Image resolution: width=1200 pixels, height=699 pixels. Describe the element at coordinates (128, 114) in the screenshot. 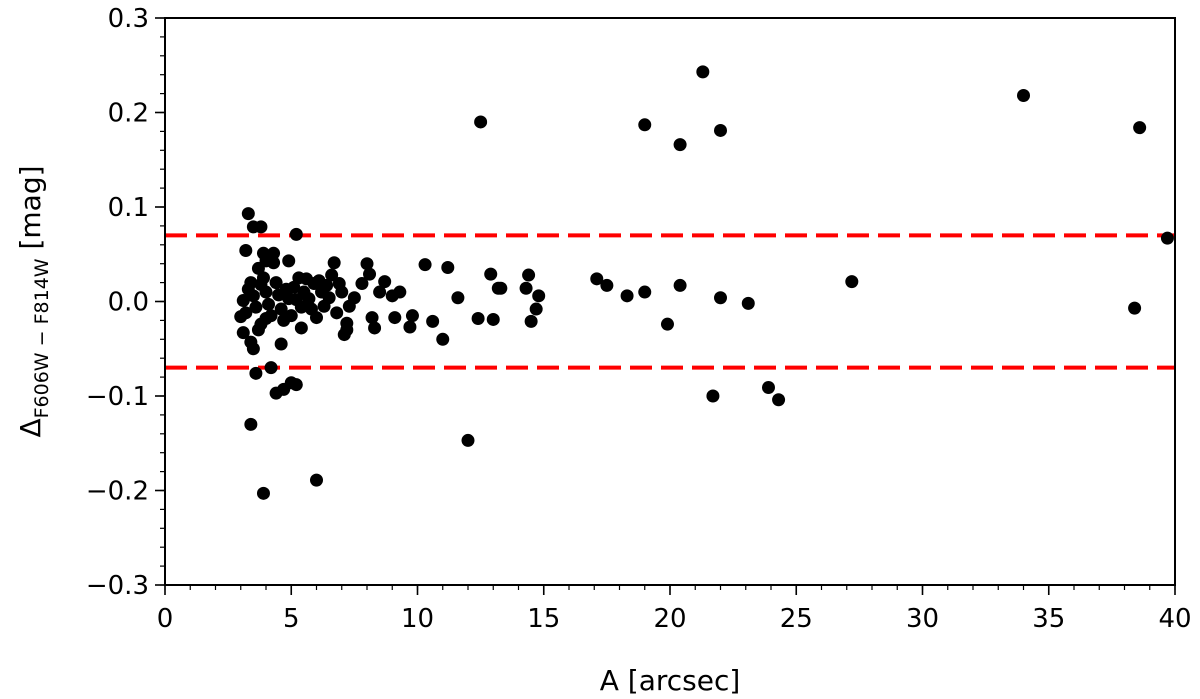

I see `y-tick-label: 0.2` at that location.